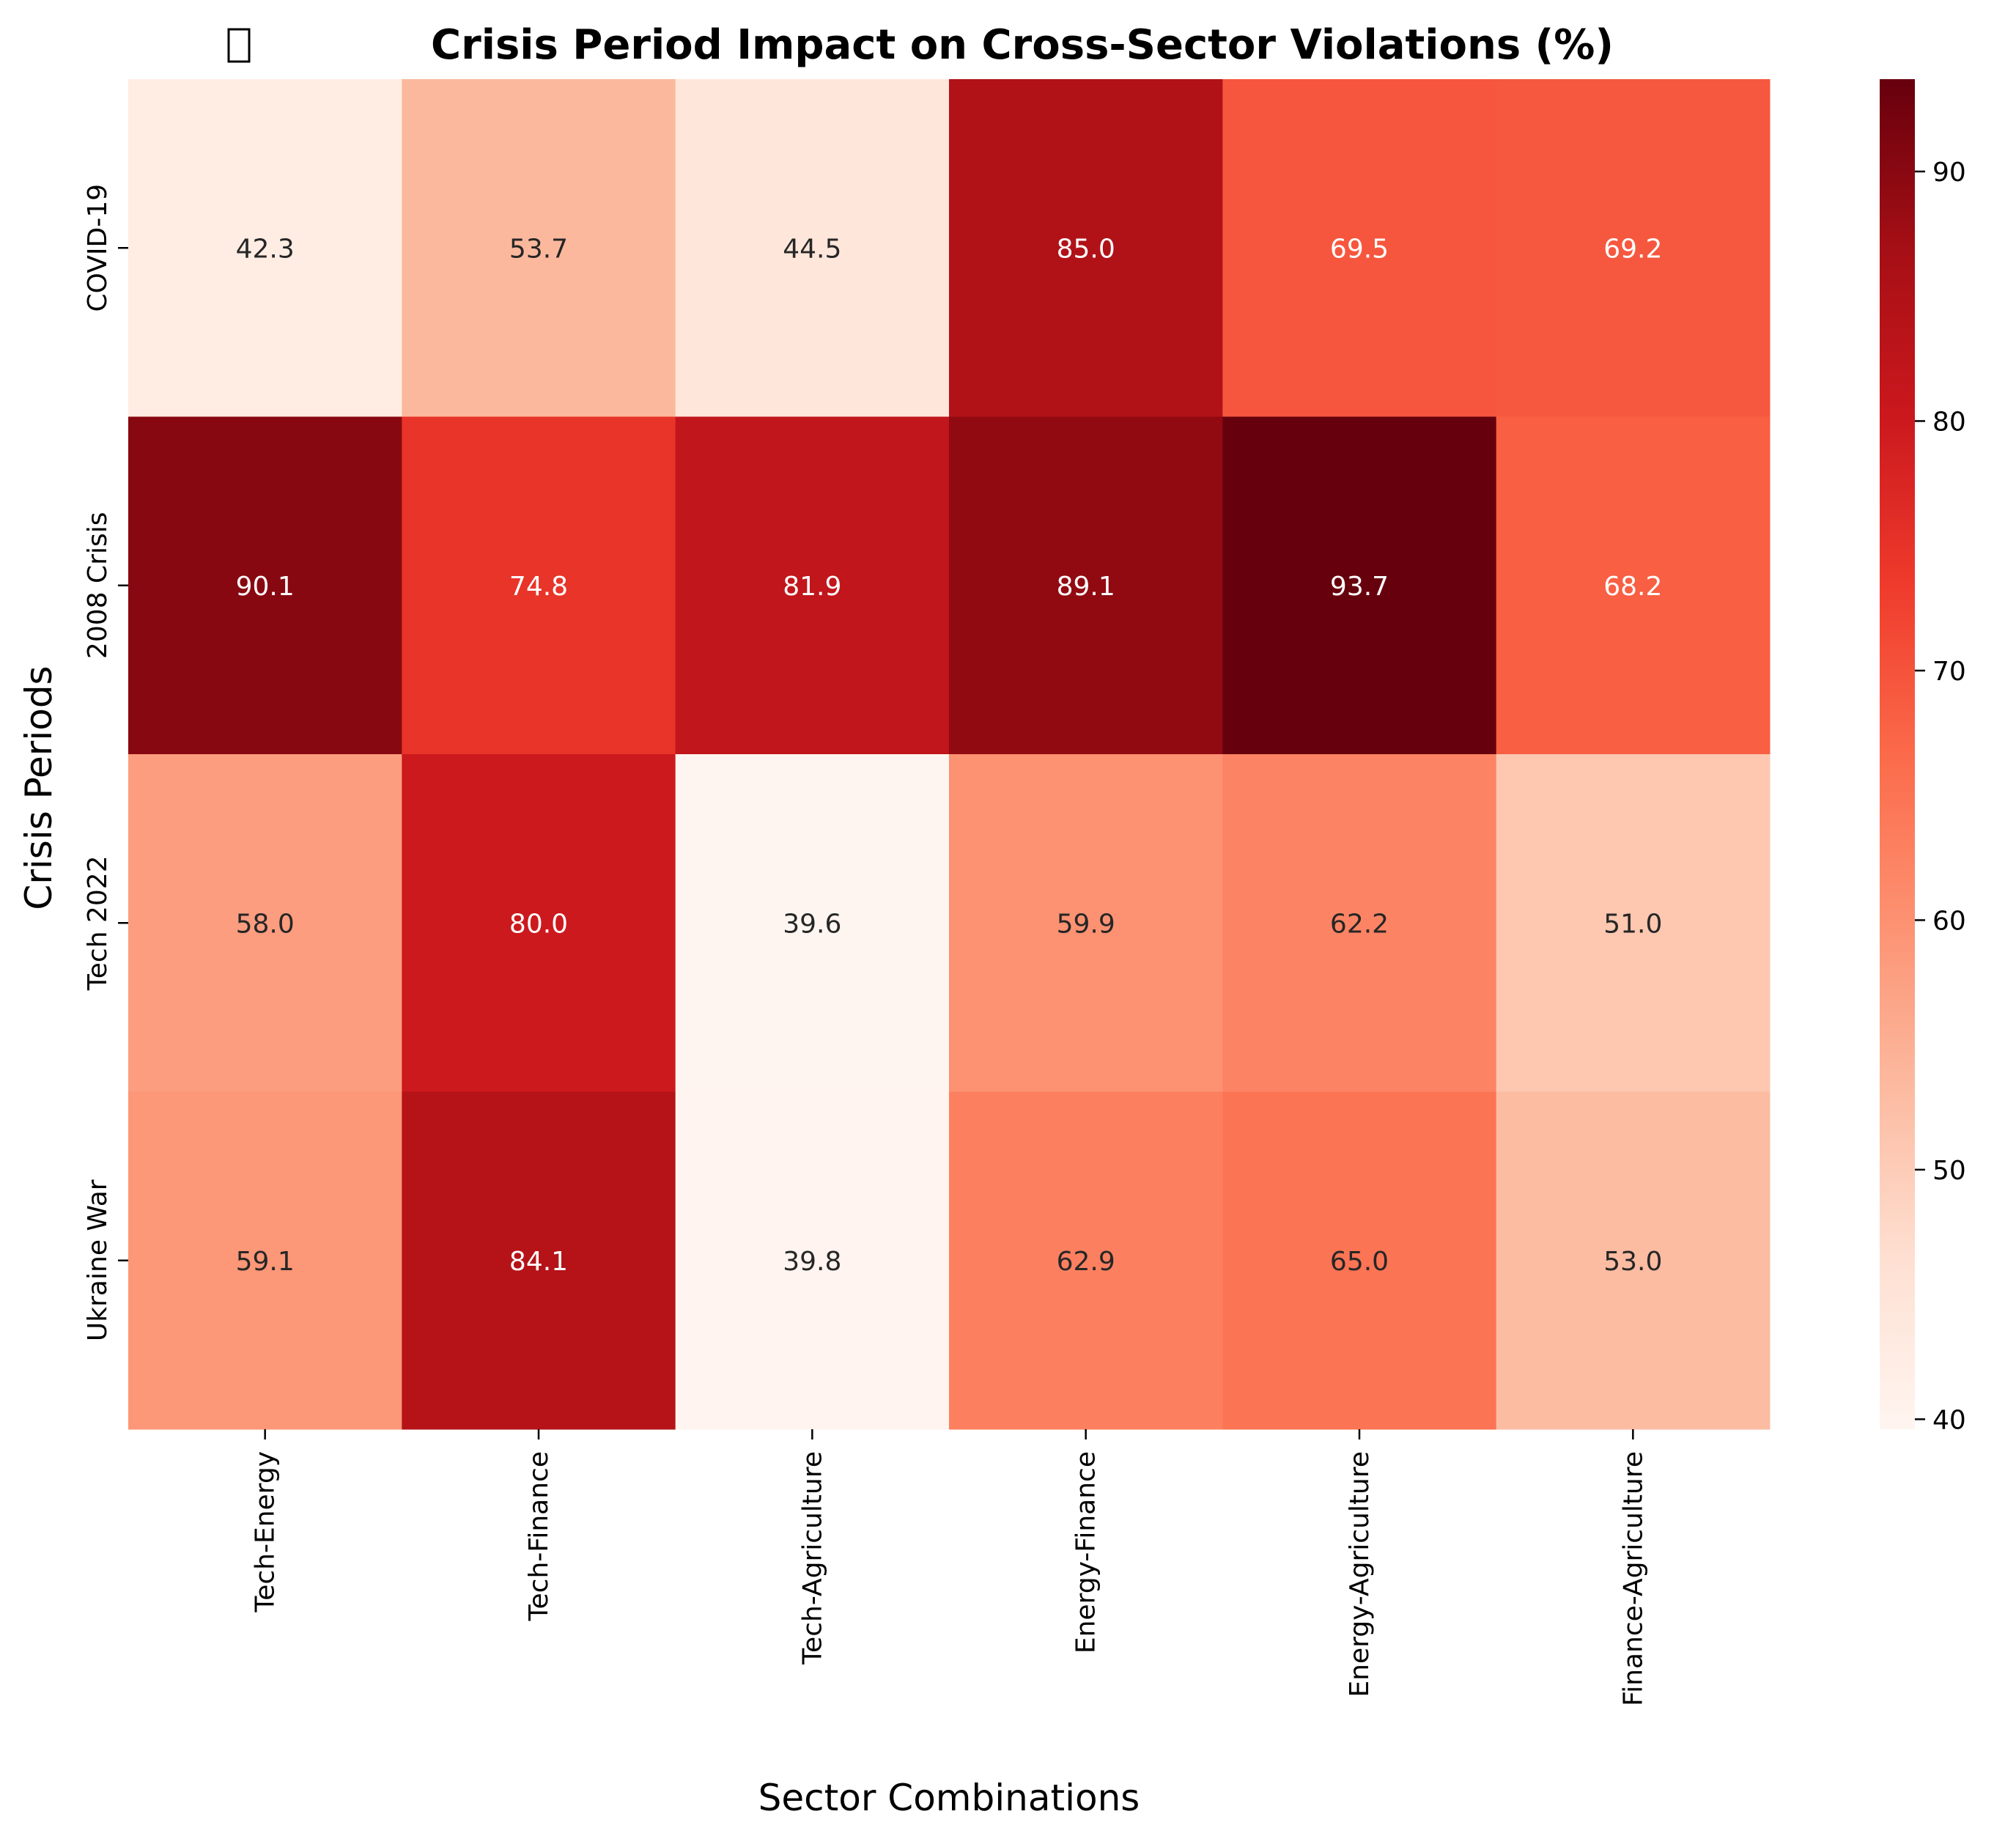 This screenshot has height=1825, width=2016. I want to click on heatmap-cell-value: 84.1, so click(538, 1262).